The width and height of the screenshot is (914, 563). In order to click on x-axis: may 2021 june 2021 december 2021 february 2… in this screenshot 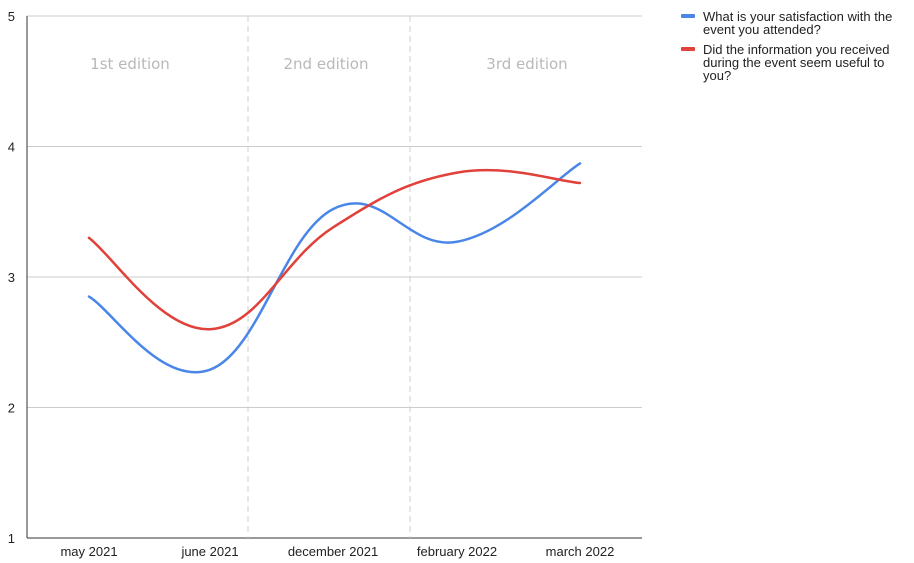, I will do `click(337, 551)`.